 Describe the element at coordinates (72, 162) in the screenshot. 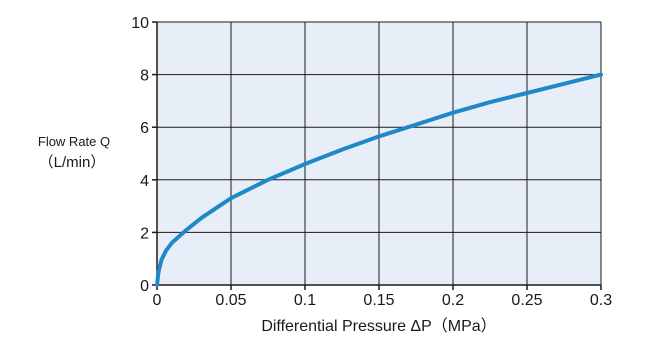

I see `y-axis-label-line2: （L/min）` at that location.